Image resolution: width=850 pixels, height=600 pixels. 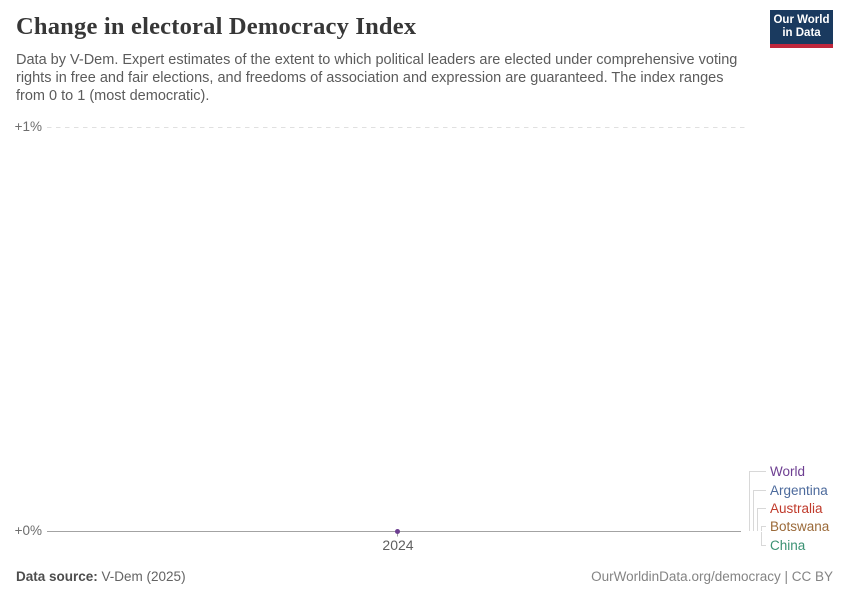 I want to click on data-source-value: V-Dem (2025), so click(x=141, y=576).